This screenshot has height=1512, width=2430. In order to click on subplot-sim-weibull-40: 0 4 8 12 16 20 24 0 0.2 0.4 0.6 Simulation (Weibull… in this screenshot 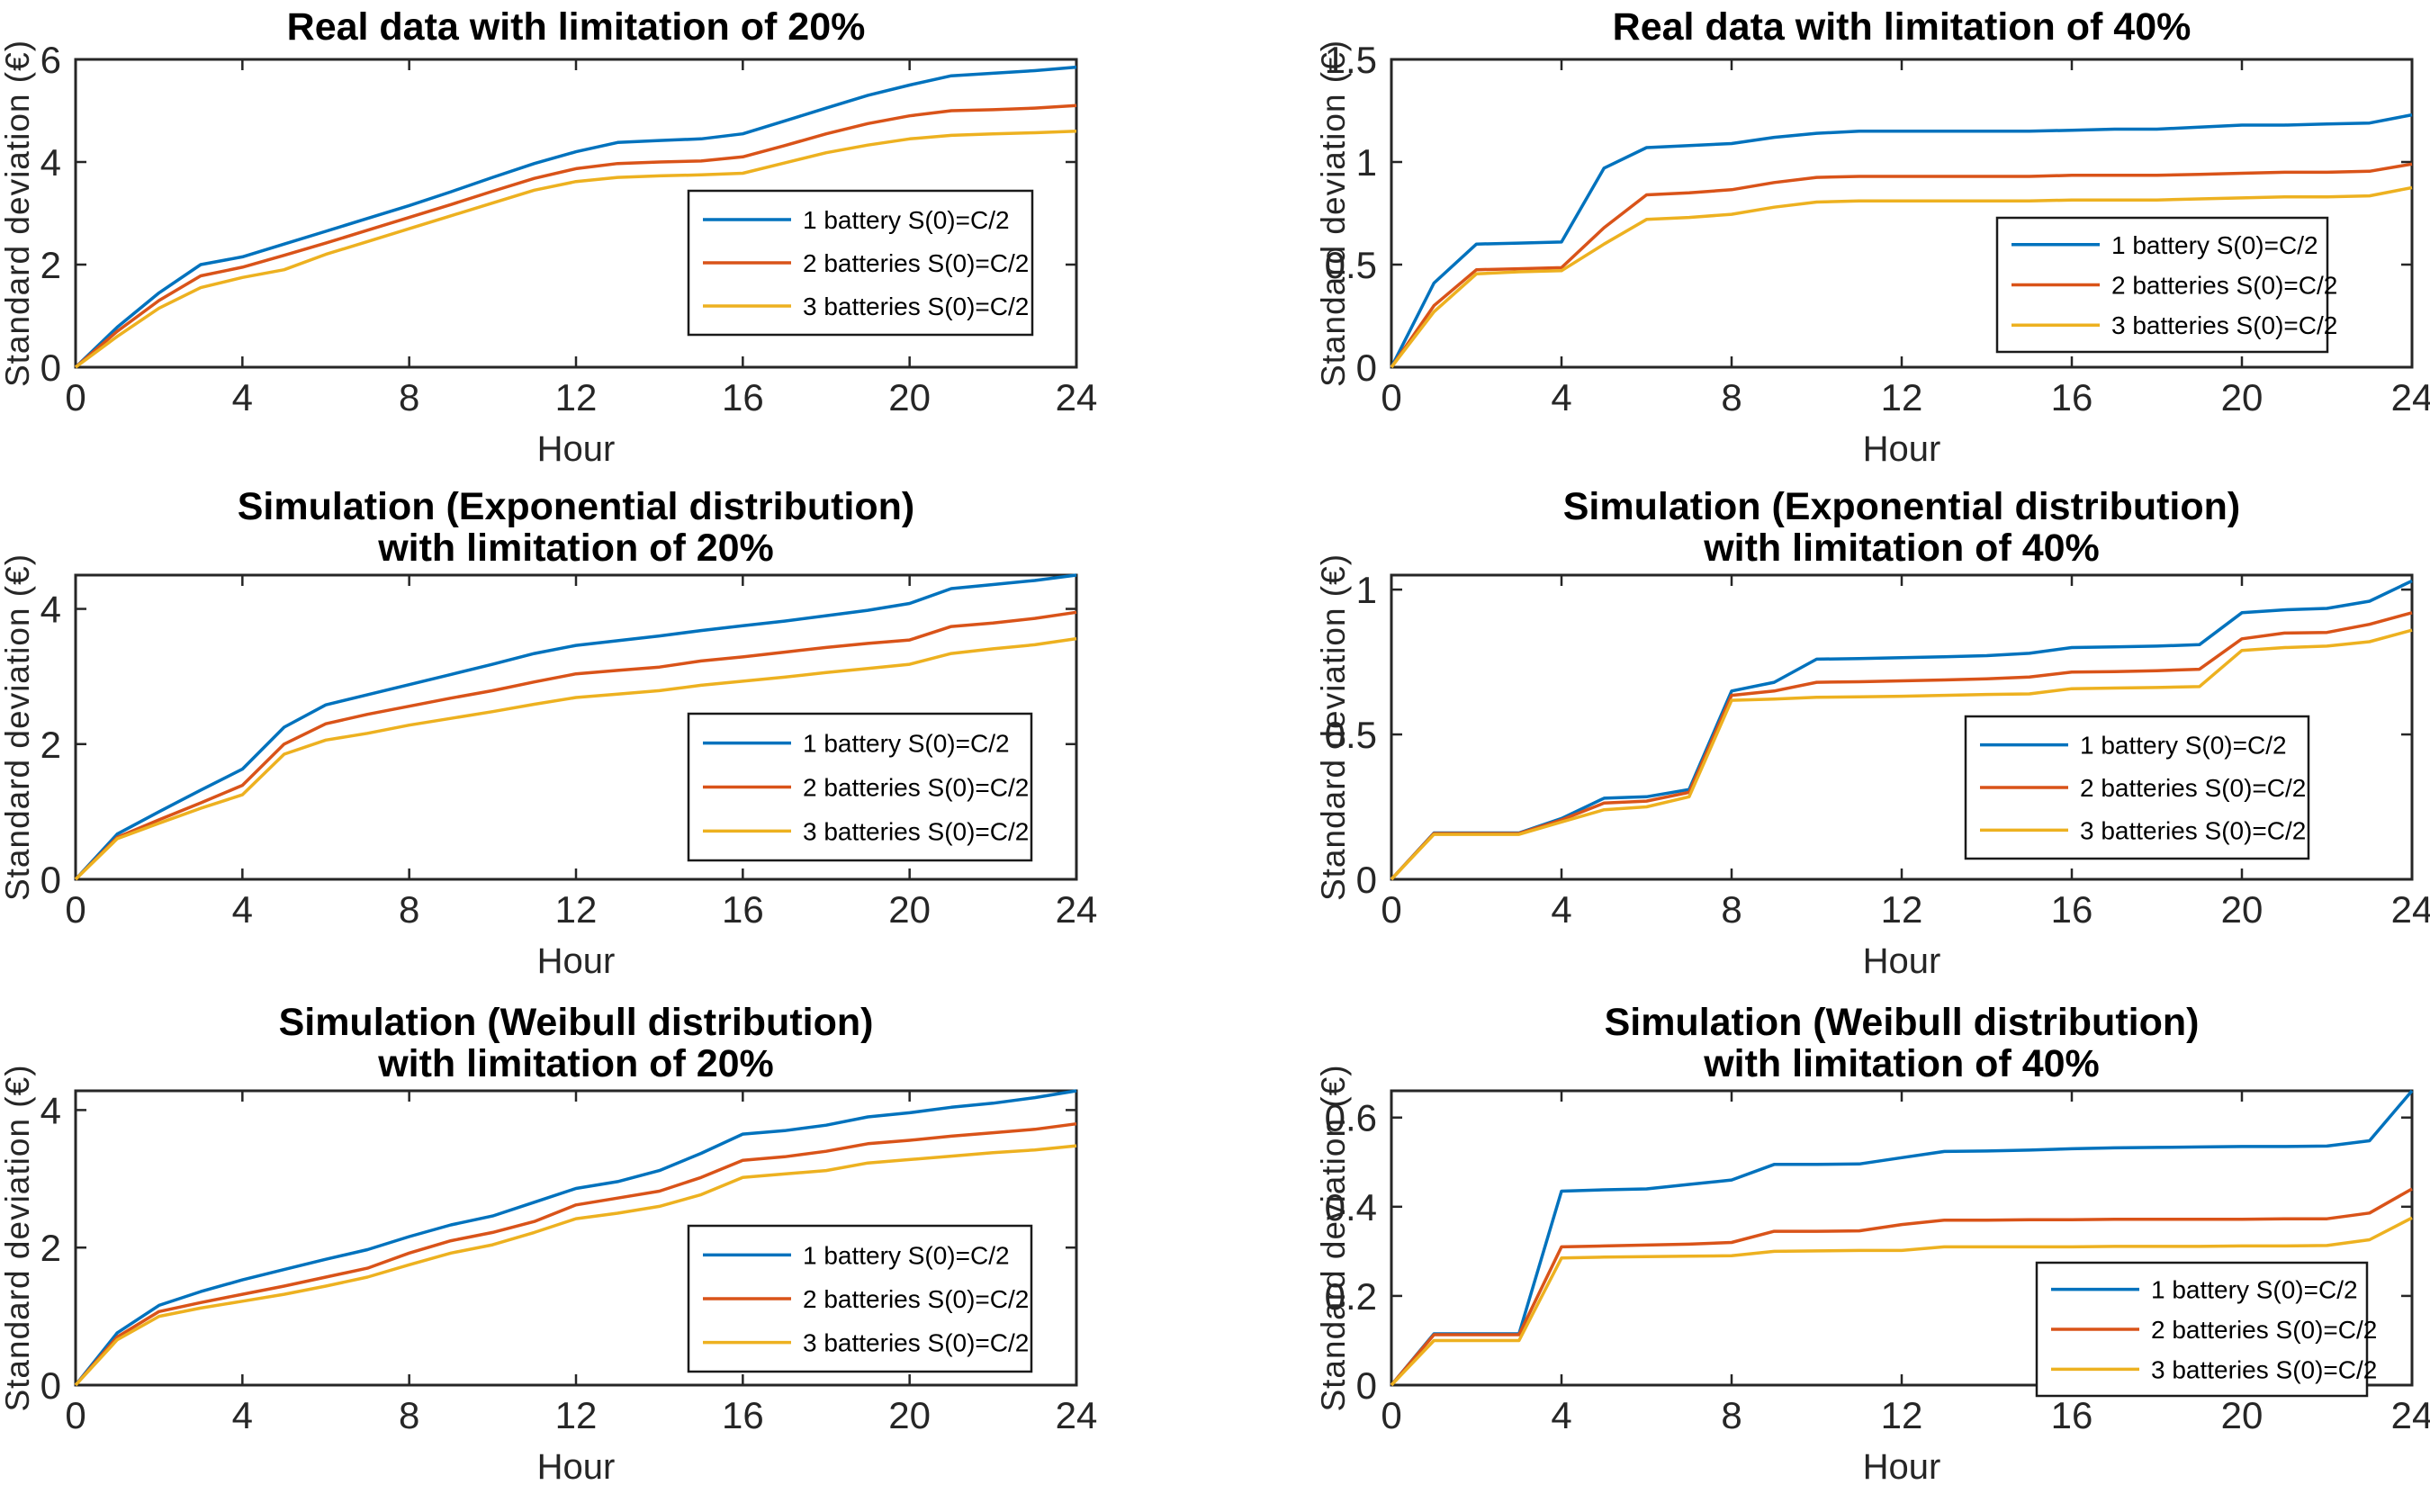, I will do `click(1873, 1244)`.